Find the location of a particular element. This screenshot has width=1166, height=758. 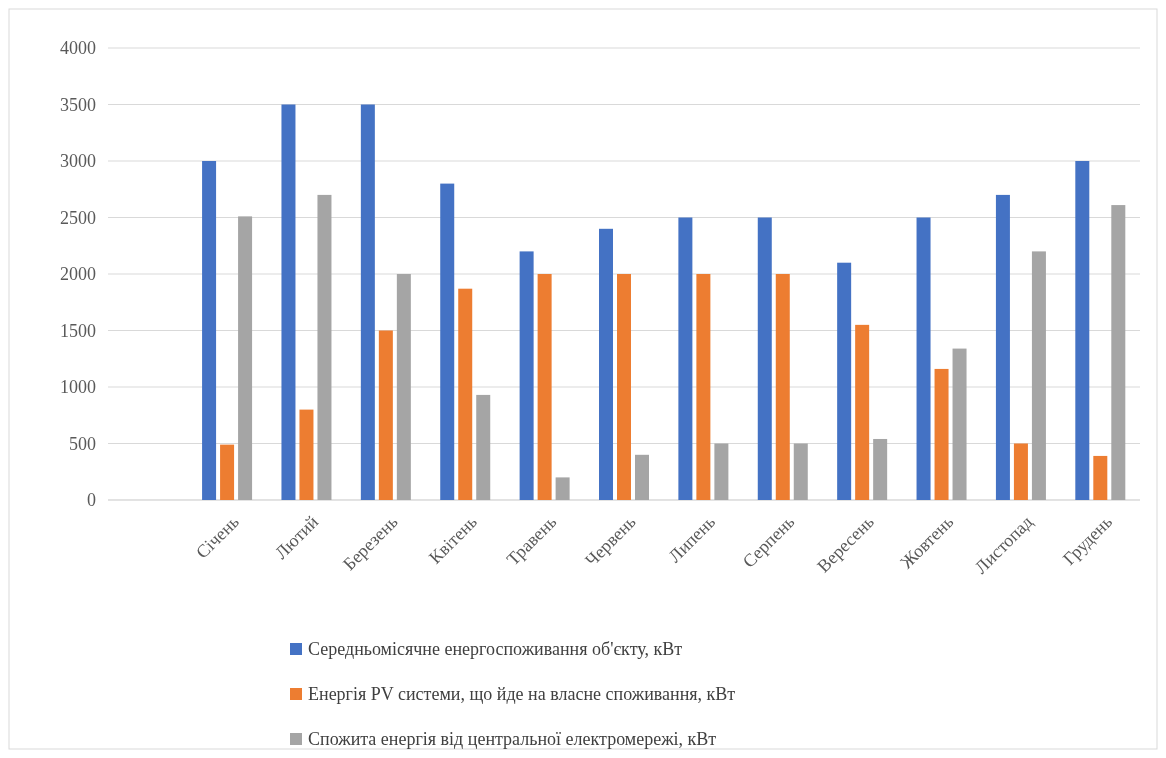

y-tick-label: 3000 is located at coordinates (78, 161).